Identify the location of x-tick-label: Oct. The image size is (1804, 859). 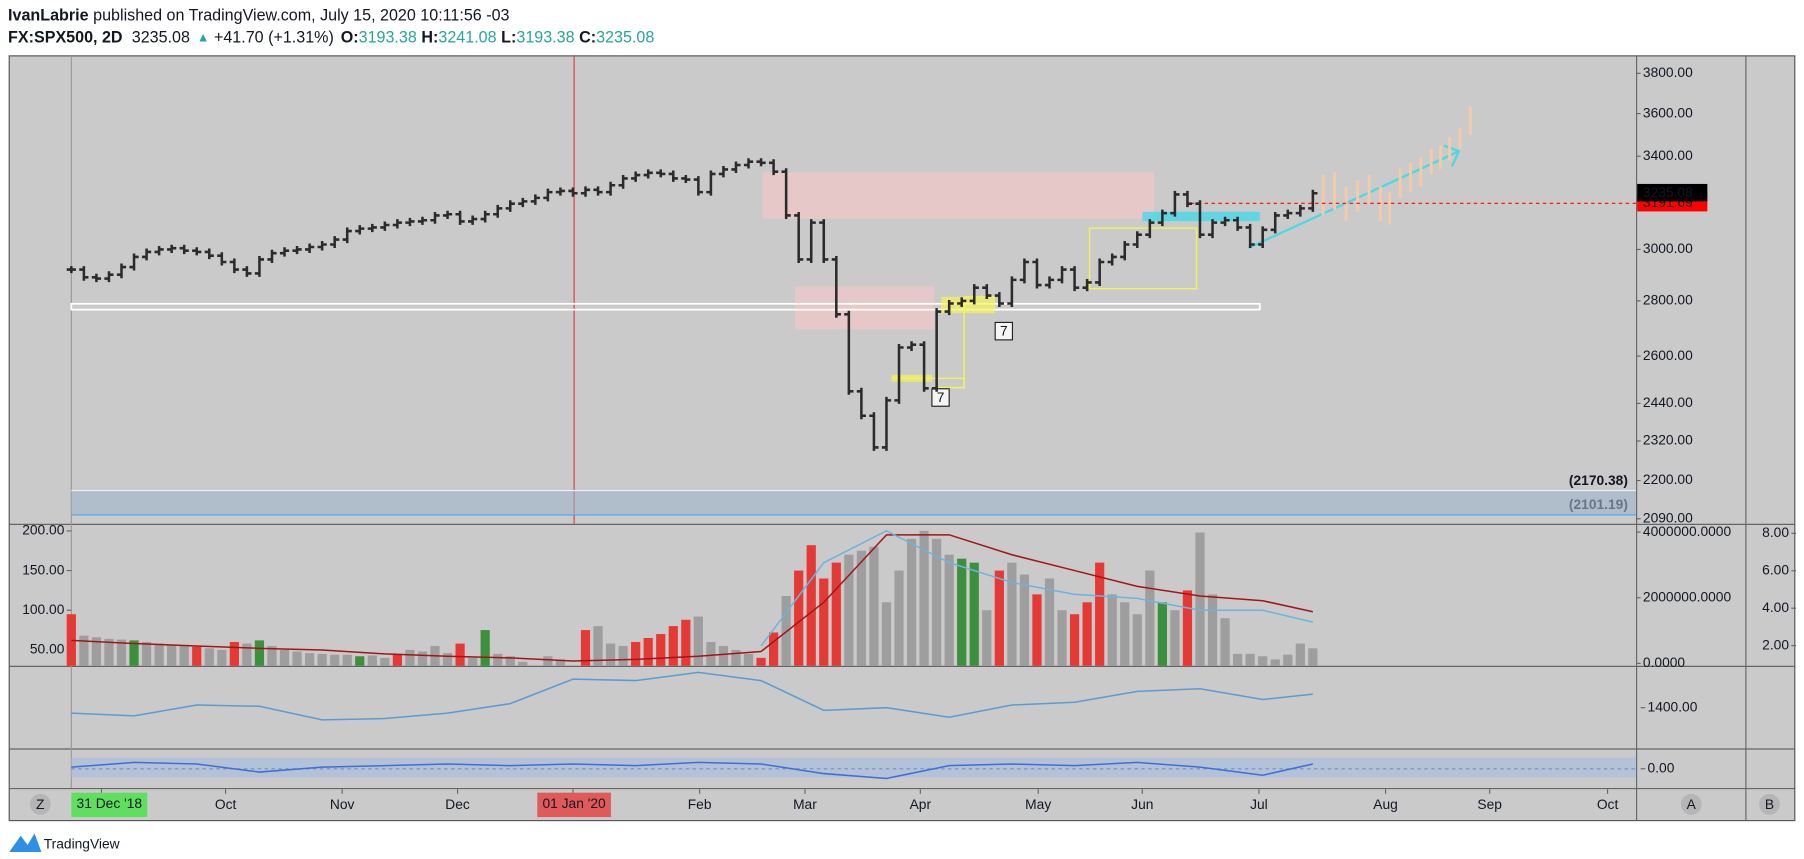
(226, 804).